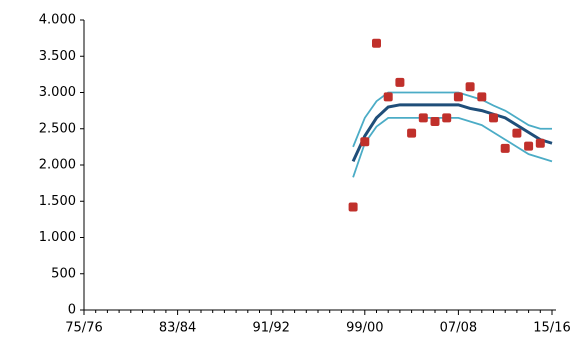 Image resolution: width=571 pixels, height=344 pixels. Describe the element at coordinates (57, 237) in the screenshot. I see `y-tick-label: 1.000` at that location.